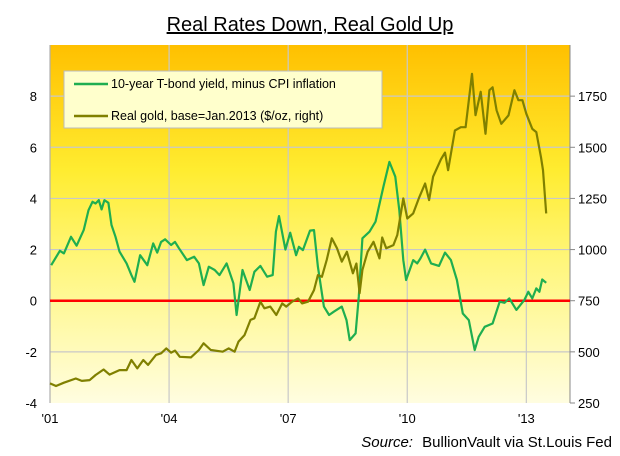  What do you see at coordinates (407, 418) in the screenshot?
I see `x-tick-label: '10` at bounding box center [407, 418].